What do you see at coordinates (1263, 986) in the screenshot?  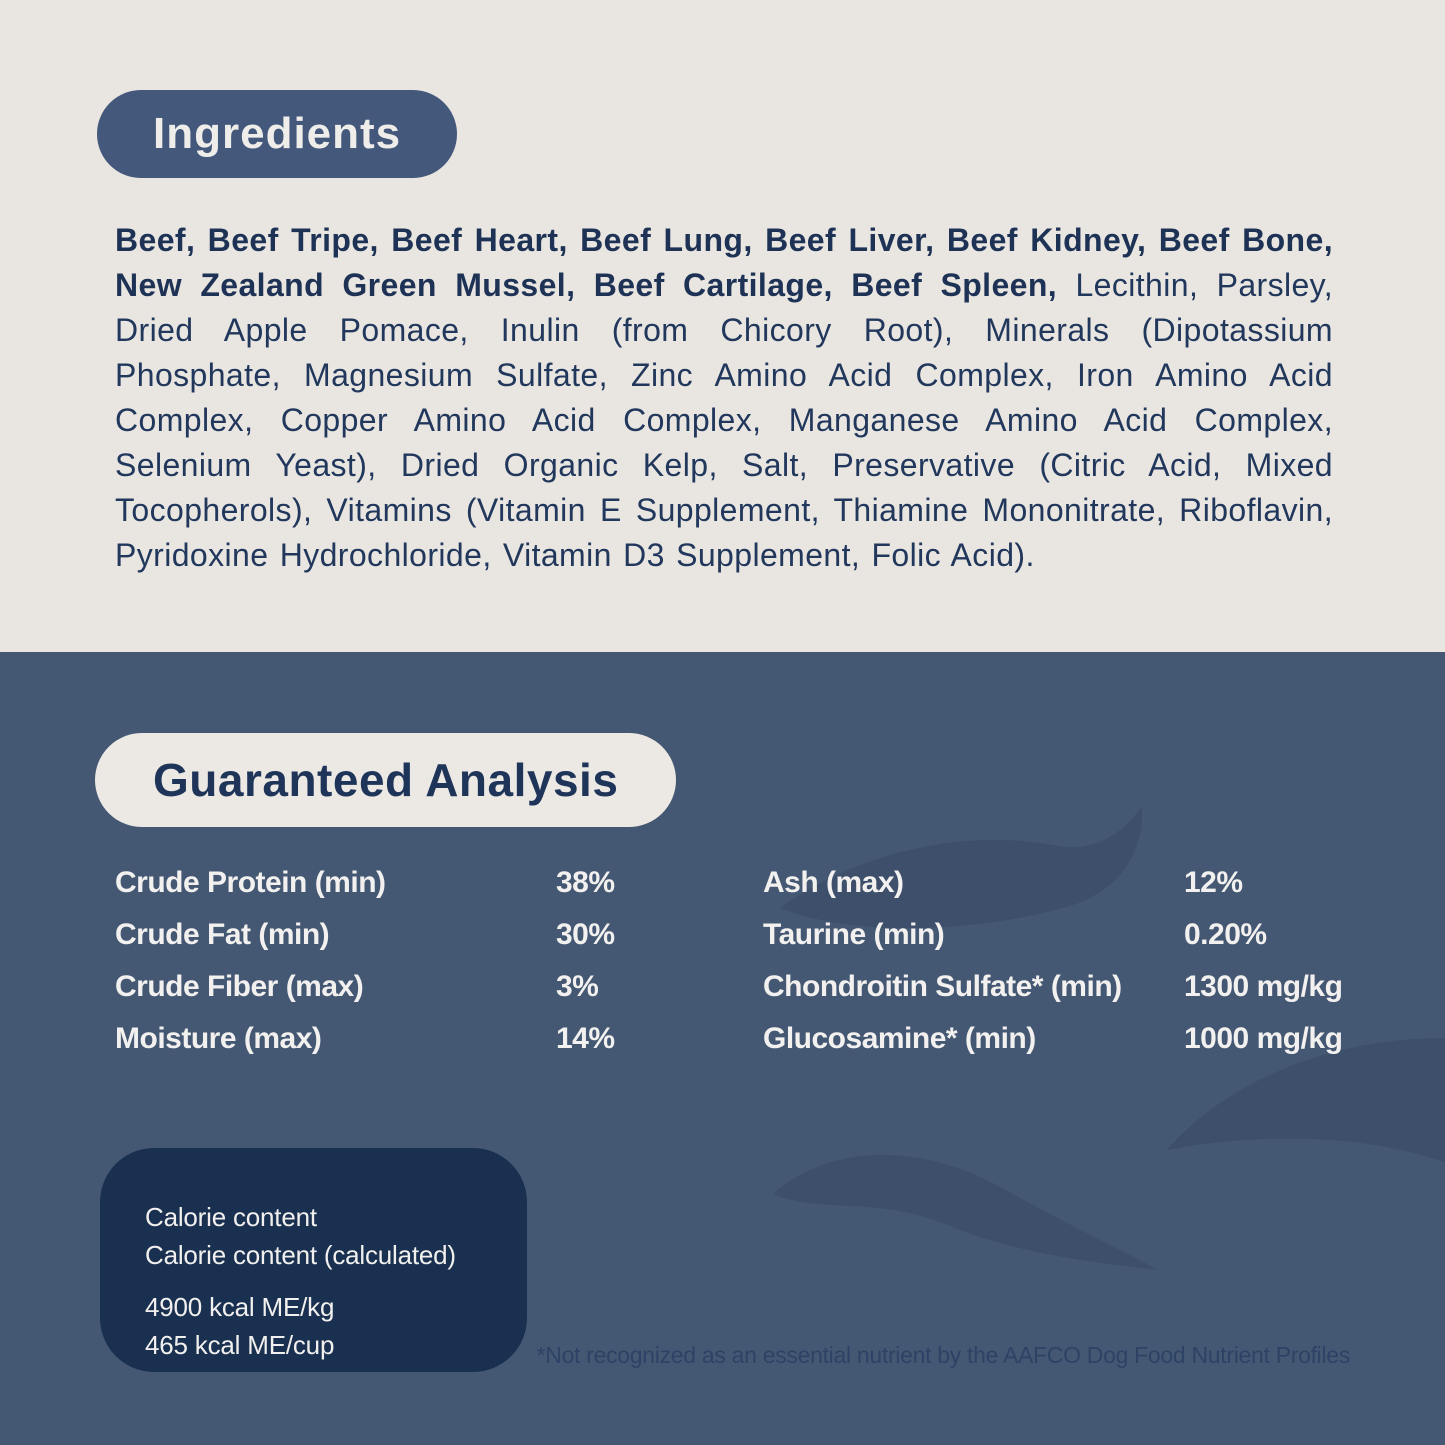 I see `ga-value-chondroitin: 1300 mg/kg` at bounding box center [1263, 986].